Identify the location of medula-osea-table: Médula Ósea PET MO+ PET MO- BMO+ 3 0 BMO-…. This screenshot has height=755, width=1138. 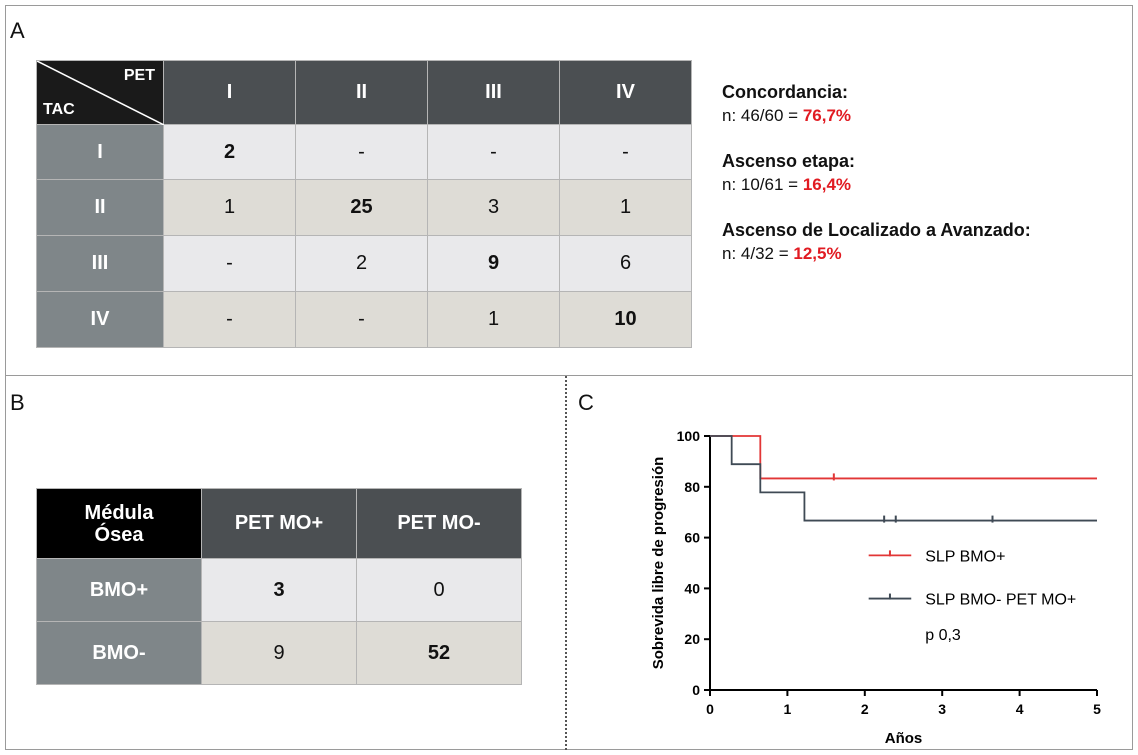
(279, 586).